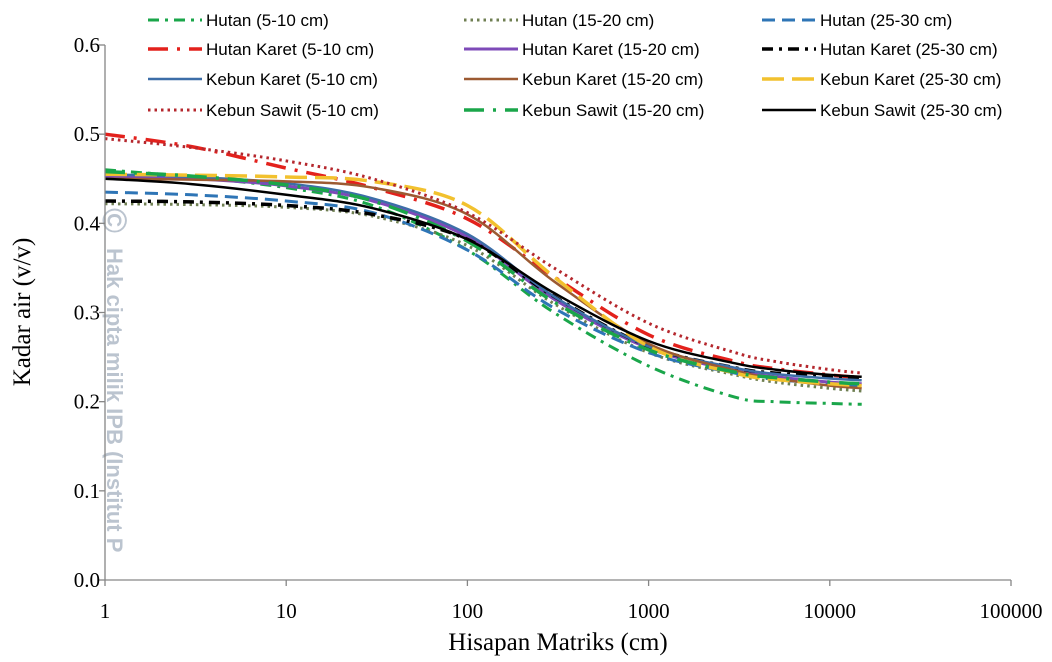 The height and width of the screenshot is (662, 1052). Describe the element at coordinates (886, 20) in the screenshot. I see `legend-label: Hutan (25-30 cm)` at that location.